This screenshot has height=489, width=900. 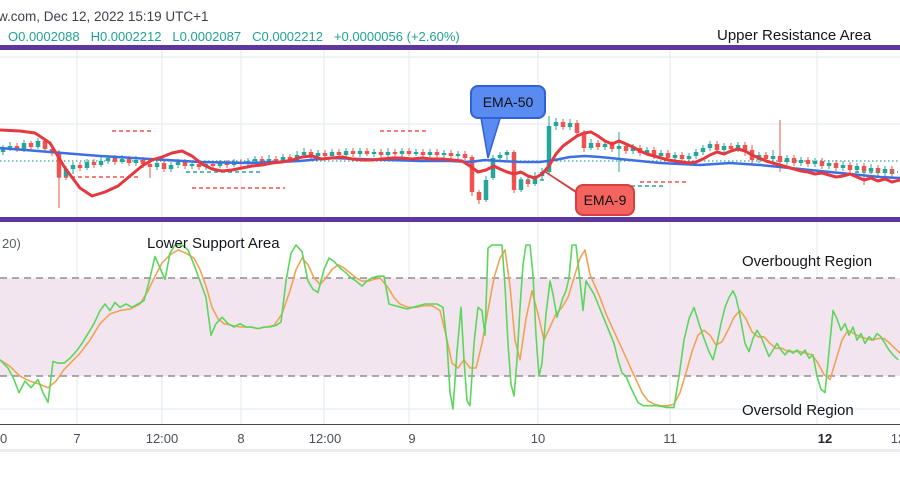 What do you see at coordinates (825, 438) in the screenshot?
I see `x-axis-label: 12` at bounding box center [825, 438].